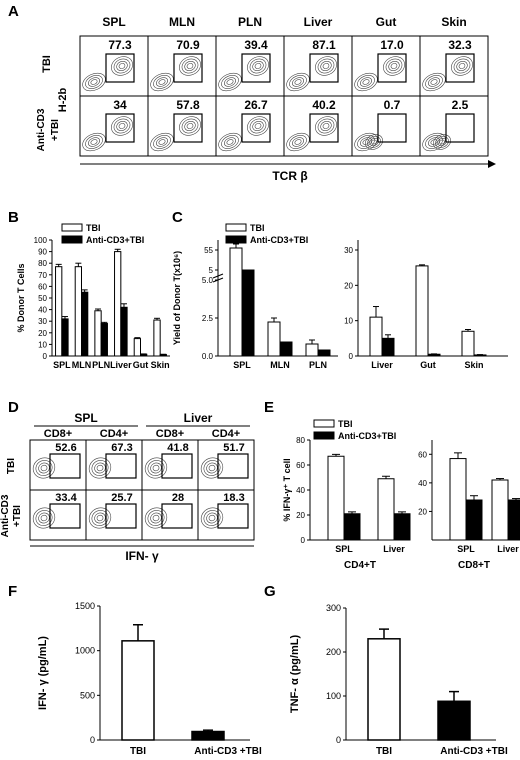 The height and width of the screenshot is (760, 520). Describe the element at coordinates (218, 276) in the screenshot. I see `axis-break` at that location.